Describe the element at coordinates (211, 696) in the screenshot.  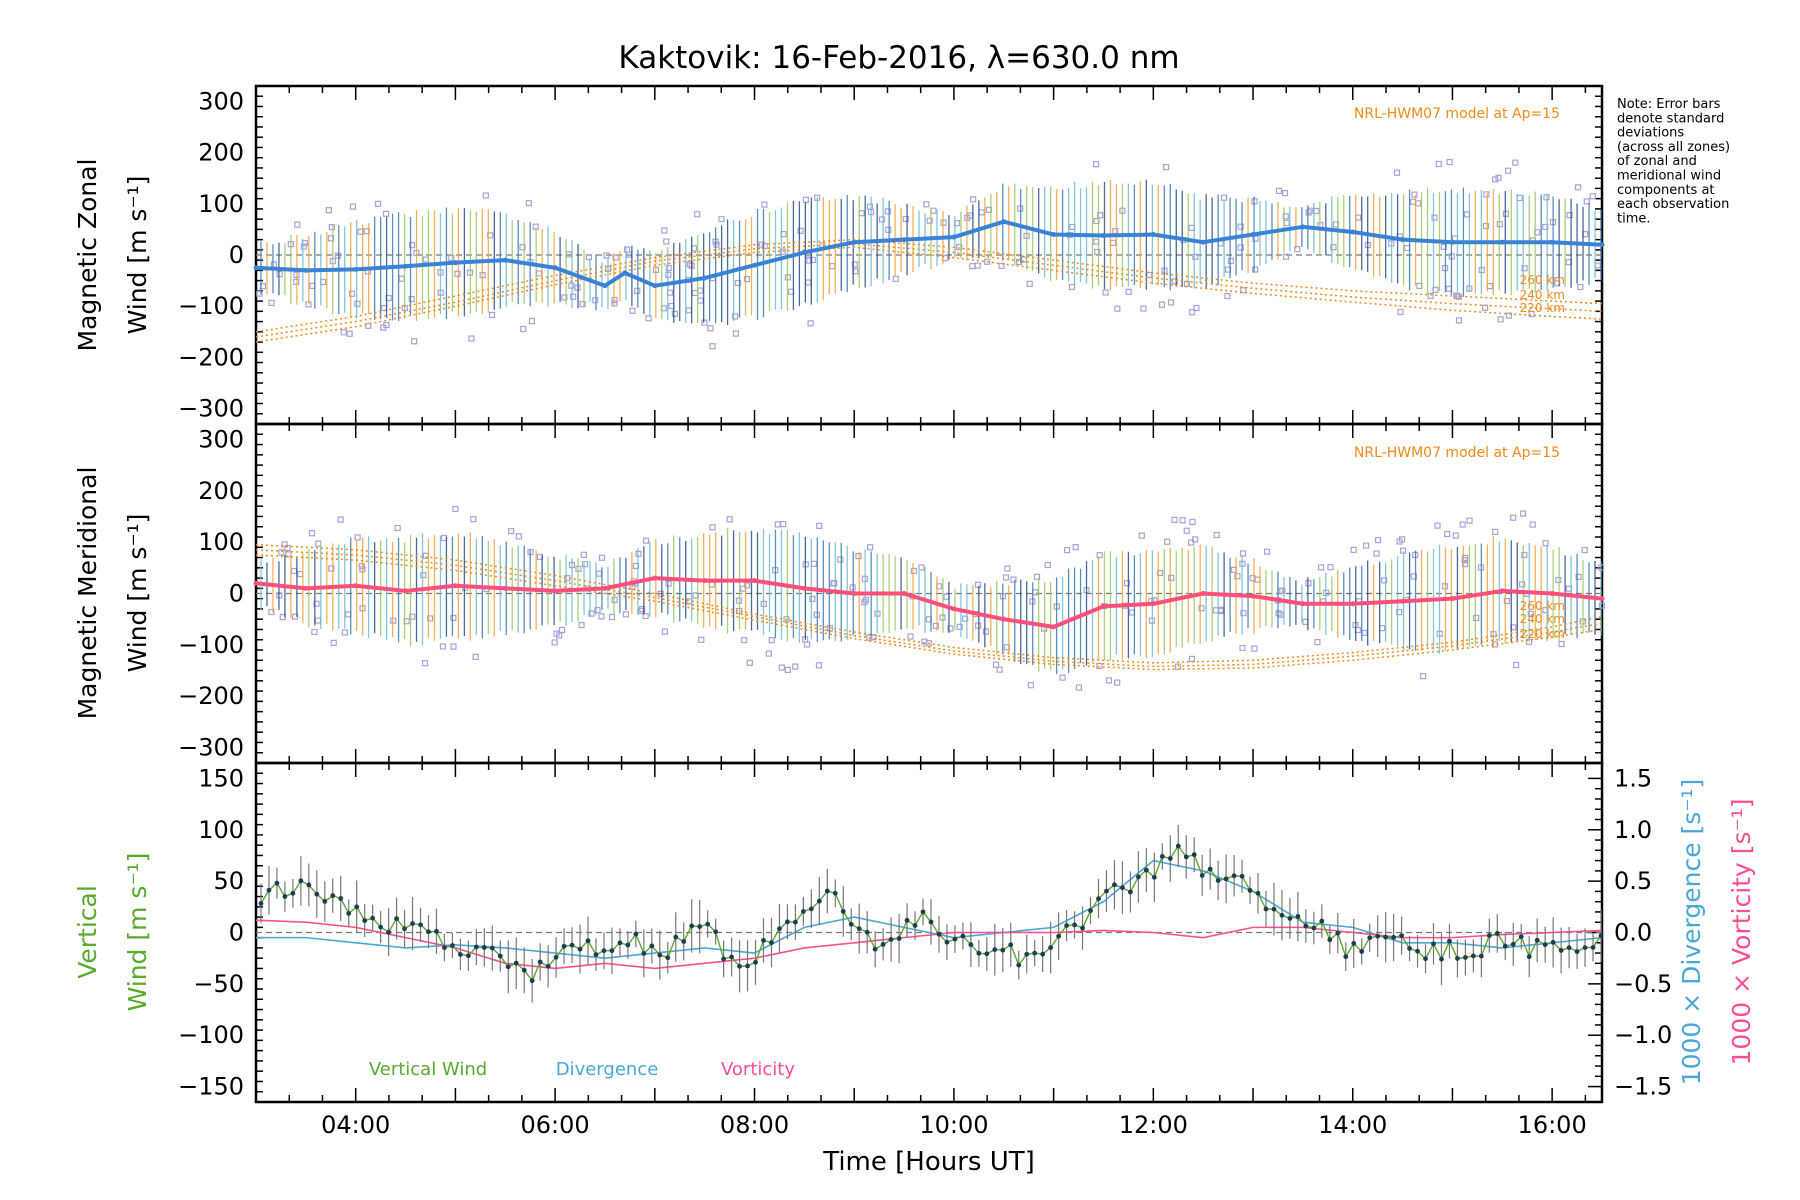
I see `y-tick-label: −200` at that location.